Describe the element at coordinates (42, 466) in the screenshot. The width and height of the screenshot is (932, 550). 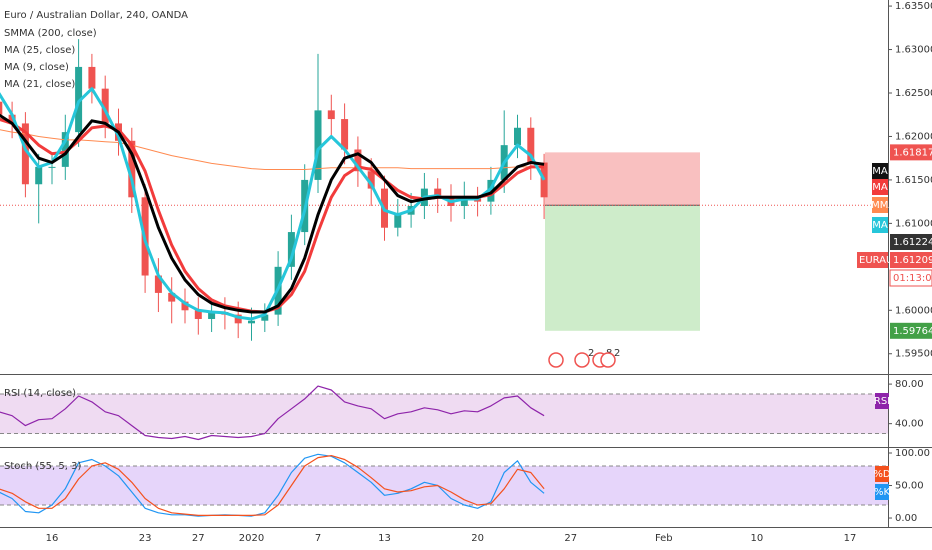
I see `pane-title: Stoch (55, 5, 3)` at that location.